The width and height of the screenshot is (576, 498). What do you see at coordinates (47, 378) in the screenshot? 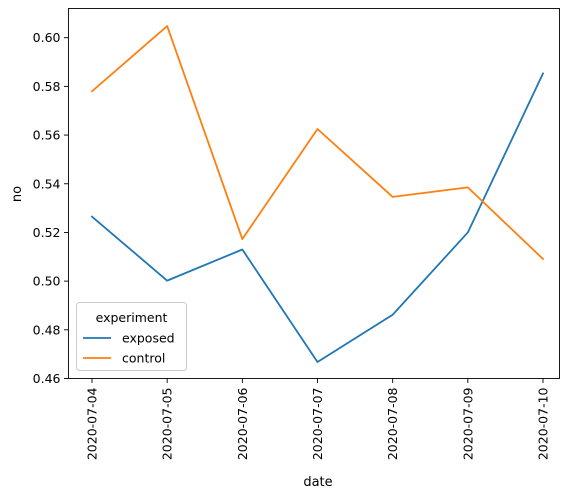
I see `y-tick-label: 0.46` at bounding box center [47, 378].